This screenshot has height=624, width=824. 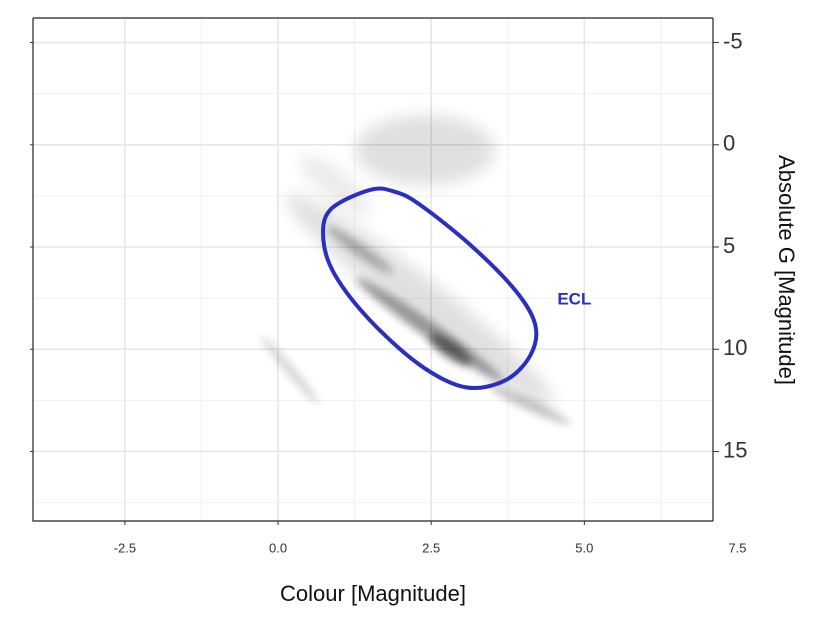 What do you see at coordinates (373, 593) in the screenshot?
I see `x-axis-title: Colour [Magnitude]` at bounding box center [373, 593].